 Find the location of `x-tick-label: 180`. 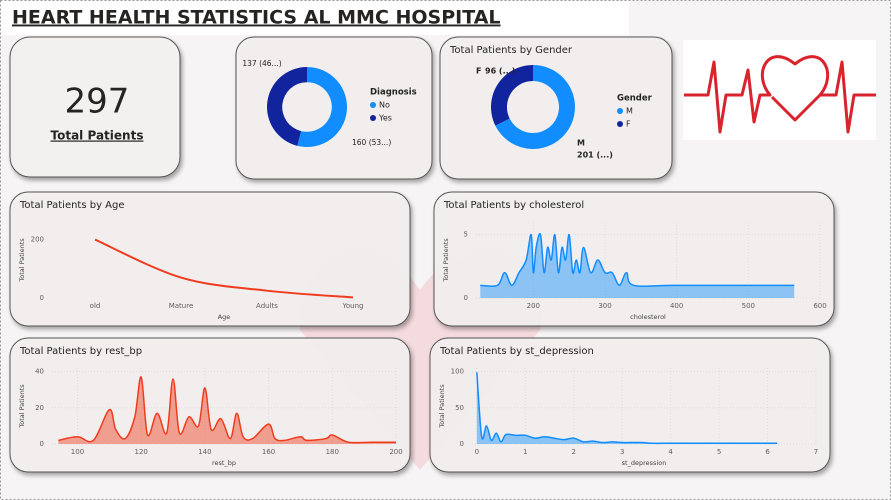

x-tick-label: 180 is located at coordinates (332, 452).